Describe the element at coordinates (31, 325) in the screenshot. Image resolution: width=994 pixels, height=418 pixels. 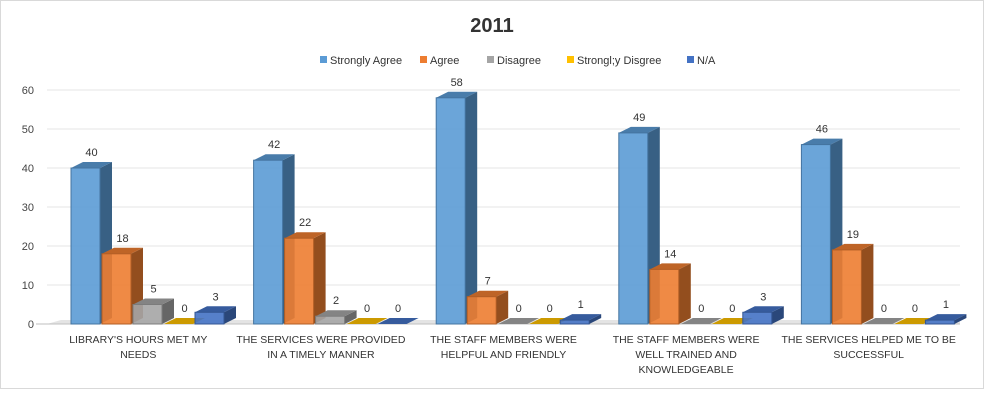
I see `y-tick-label: 0` at that location.